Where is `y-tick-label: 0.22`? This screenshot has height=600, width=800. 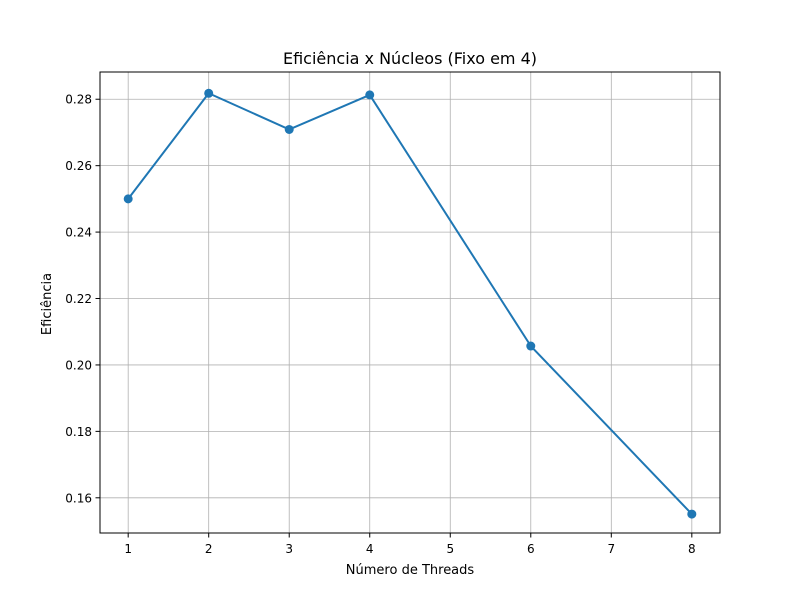 y-tick-label: 0.22 is located at coordinates (78, 299).